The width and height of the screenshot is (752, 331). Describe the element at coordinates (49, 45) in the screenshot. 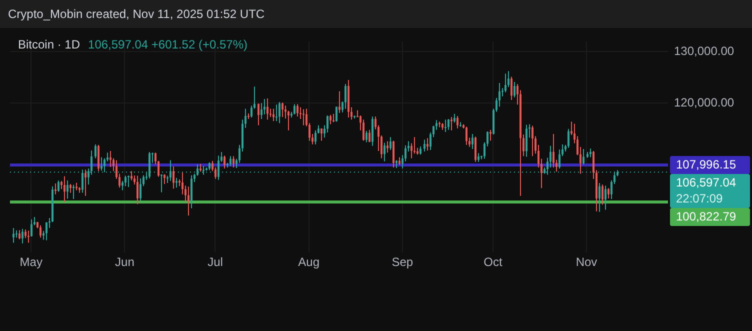

I see `chart-title: Bitcoin · 1D` at that location.